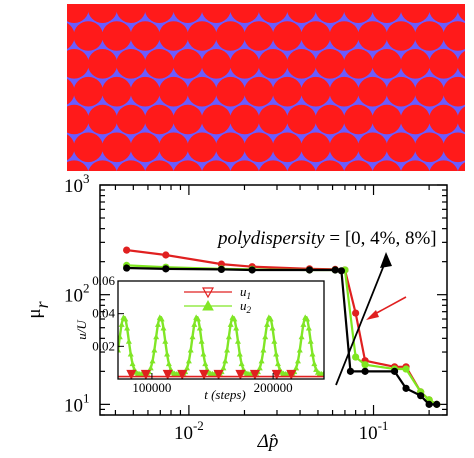 This screenshot has width=474, height=458. I want to click on inset-tick-labels: 100000 200000 0.02 0.04 0.06, so click(192, 334).